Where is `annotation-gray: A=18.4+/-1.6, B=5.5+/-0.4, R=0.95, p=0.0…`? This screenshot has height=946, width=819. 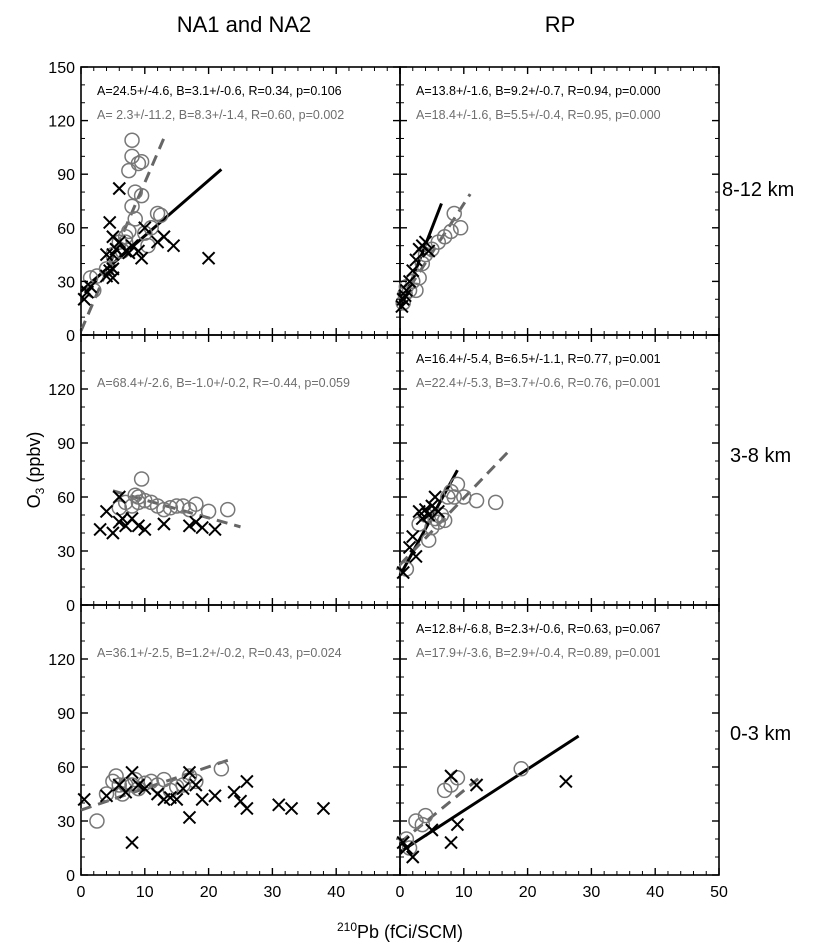 annotation-gray: A=18.4+/-1.6, B=5.5+/-0.4, R=0.95, p=0.0… is located at coordinates (538, 115).